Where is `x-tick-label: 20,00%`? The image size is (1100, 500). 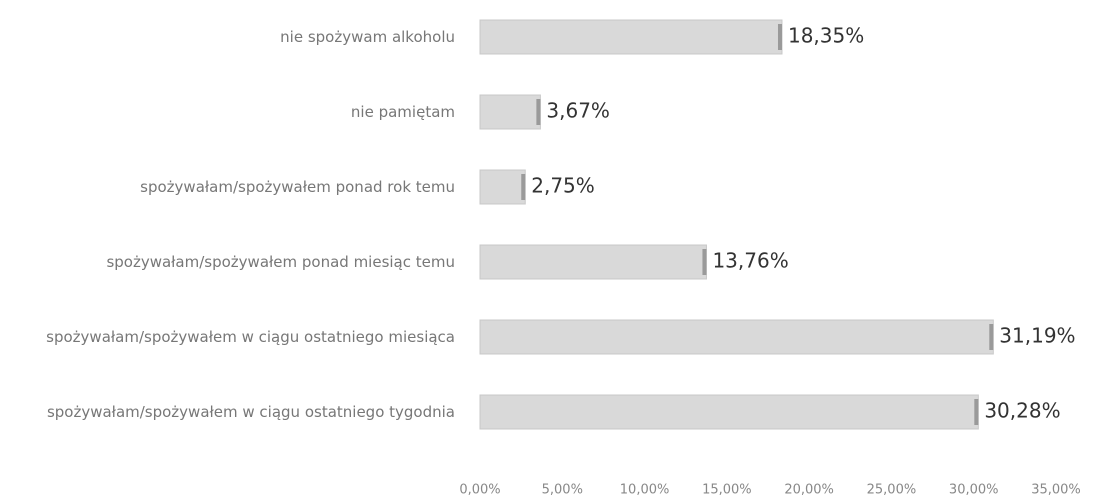 x-tick-label: 20,00% is located at coordinates (809, 490).